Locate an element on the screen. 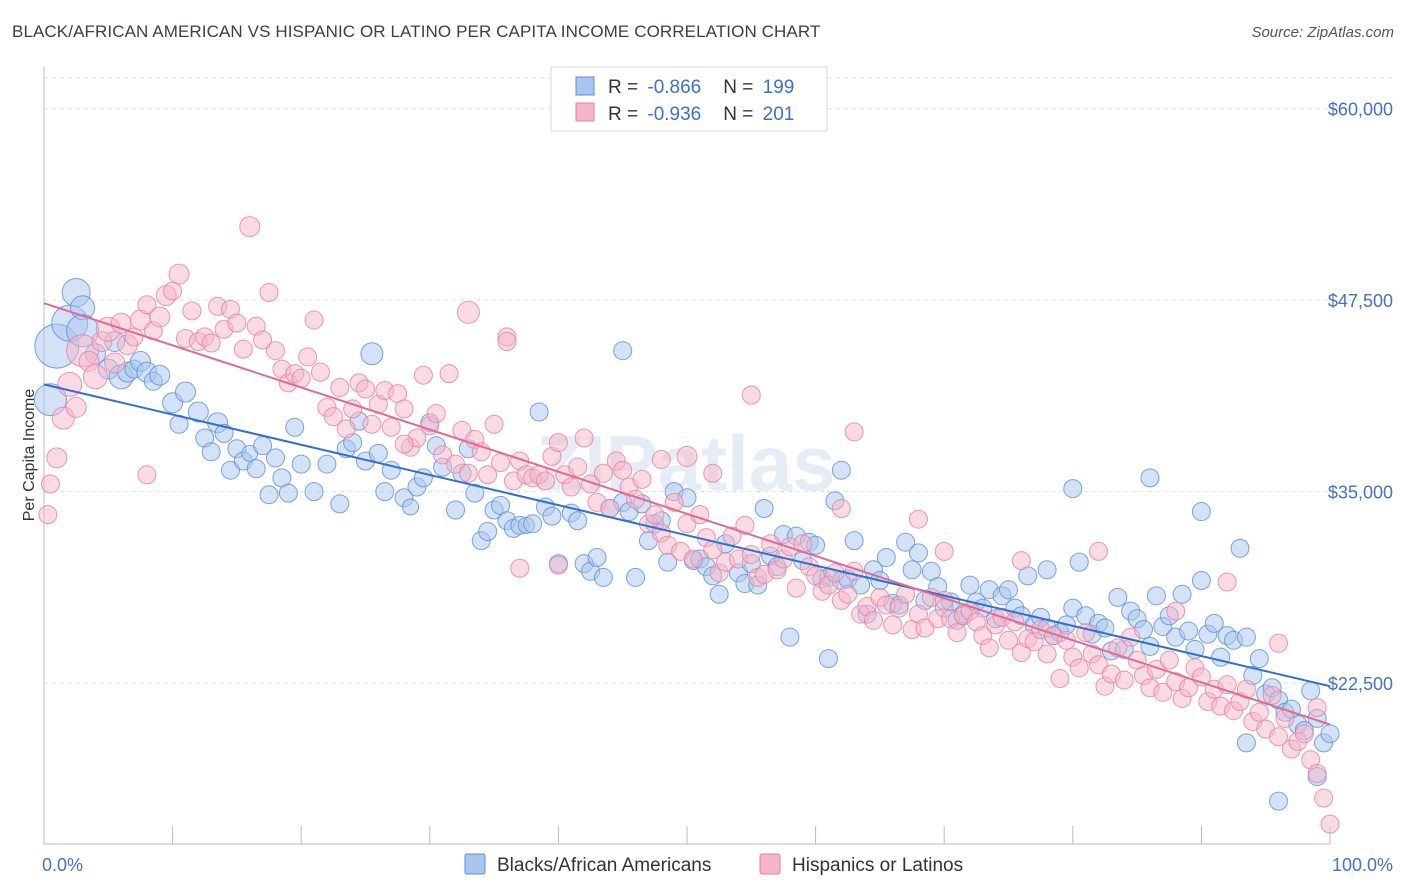 The width and height of the screenshot is (1406, 892). stats-r-label-hispanics: R = is located at coordinates (625, 114).